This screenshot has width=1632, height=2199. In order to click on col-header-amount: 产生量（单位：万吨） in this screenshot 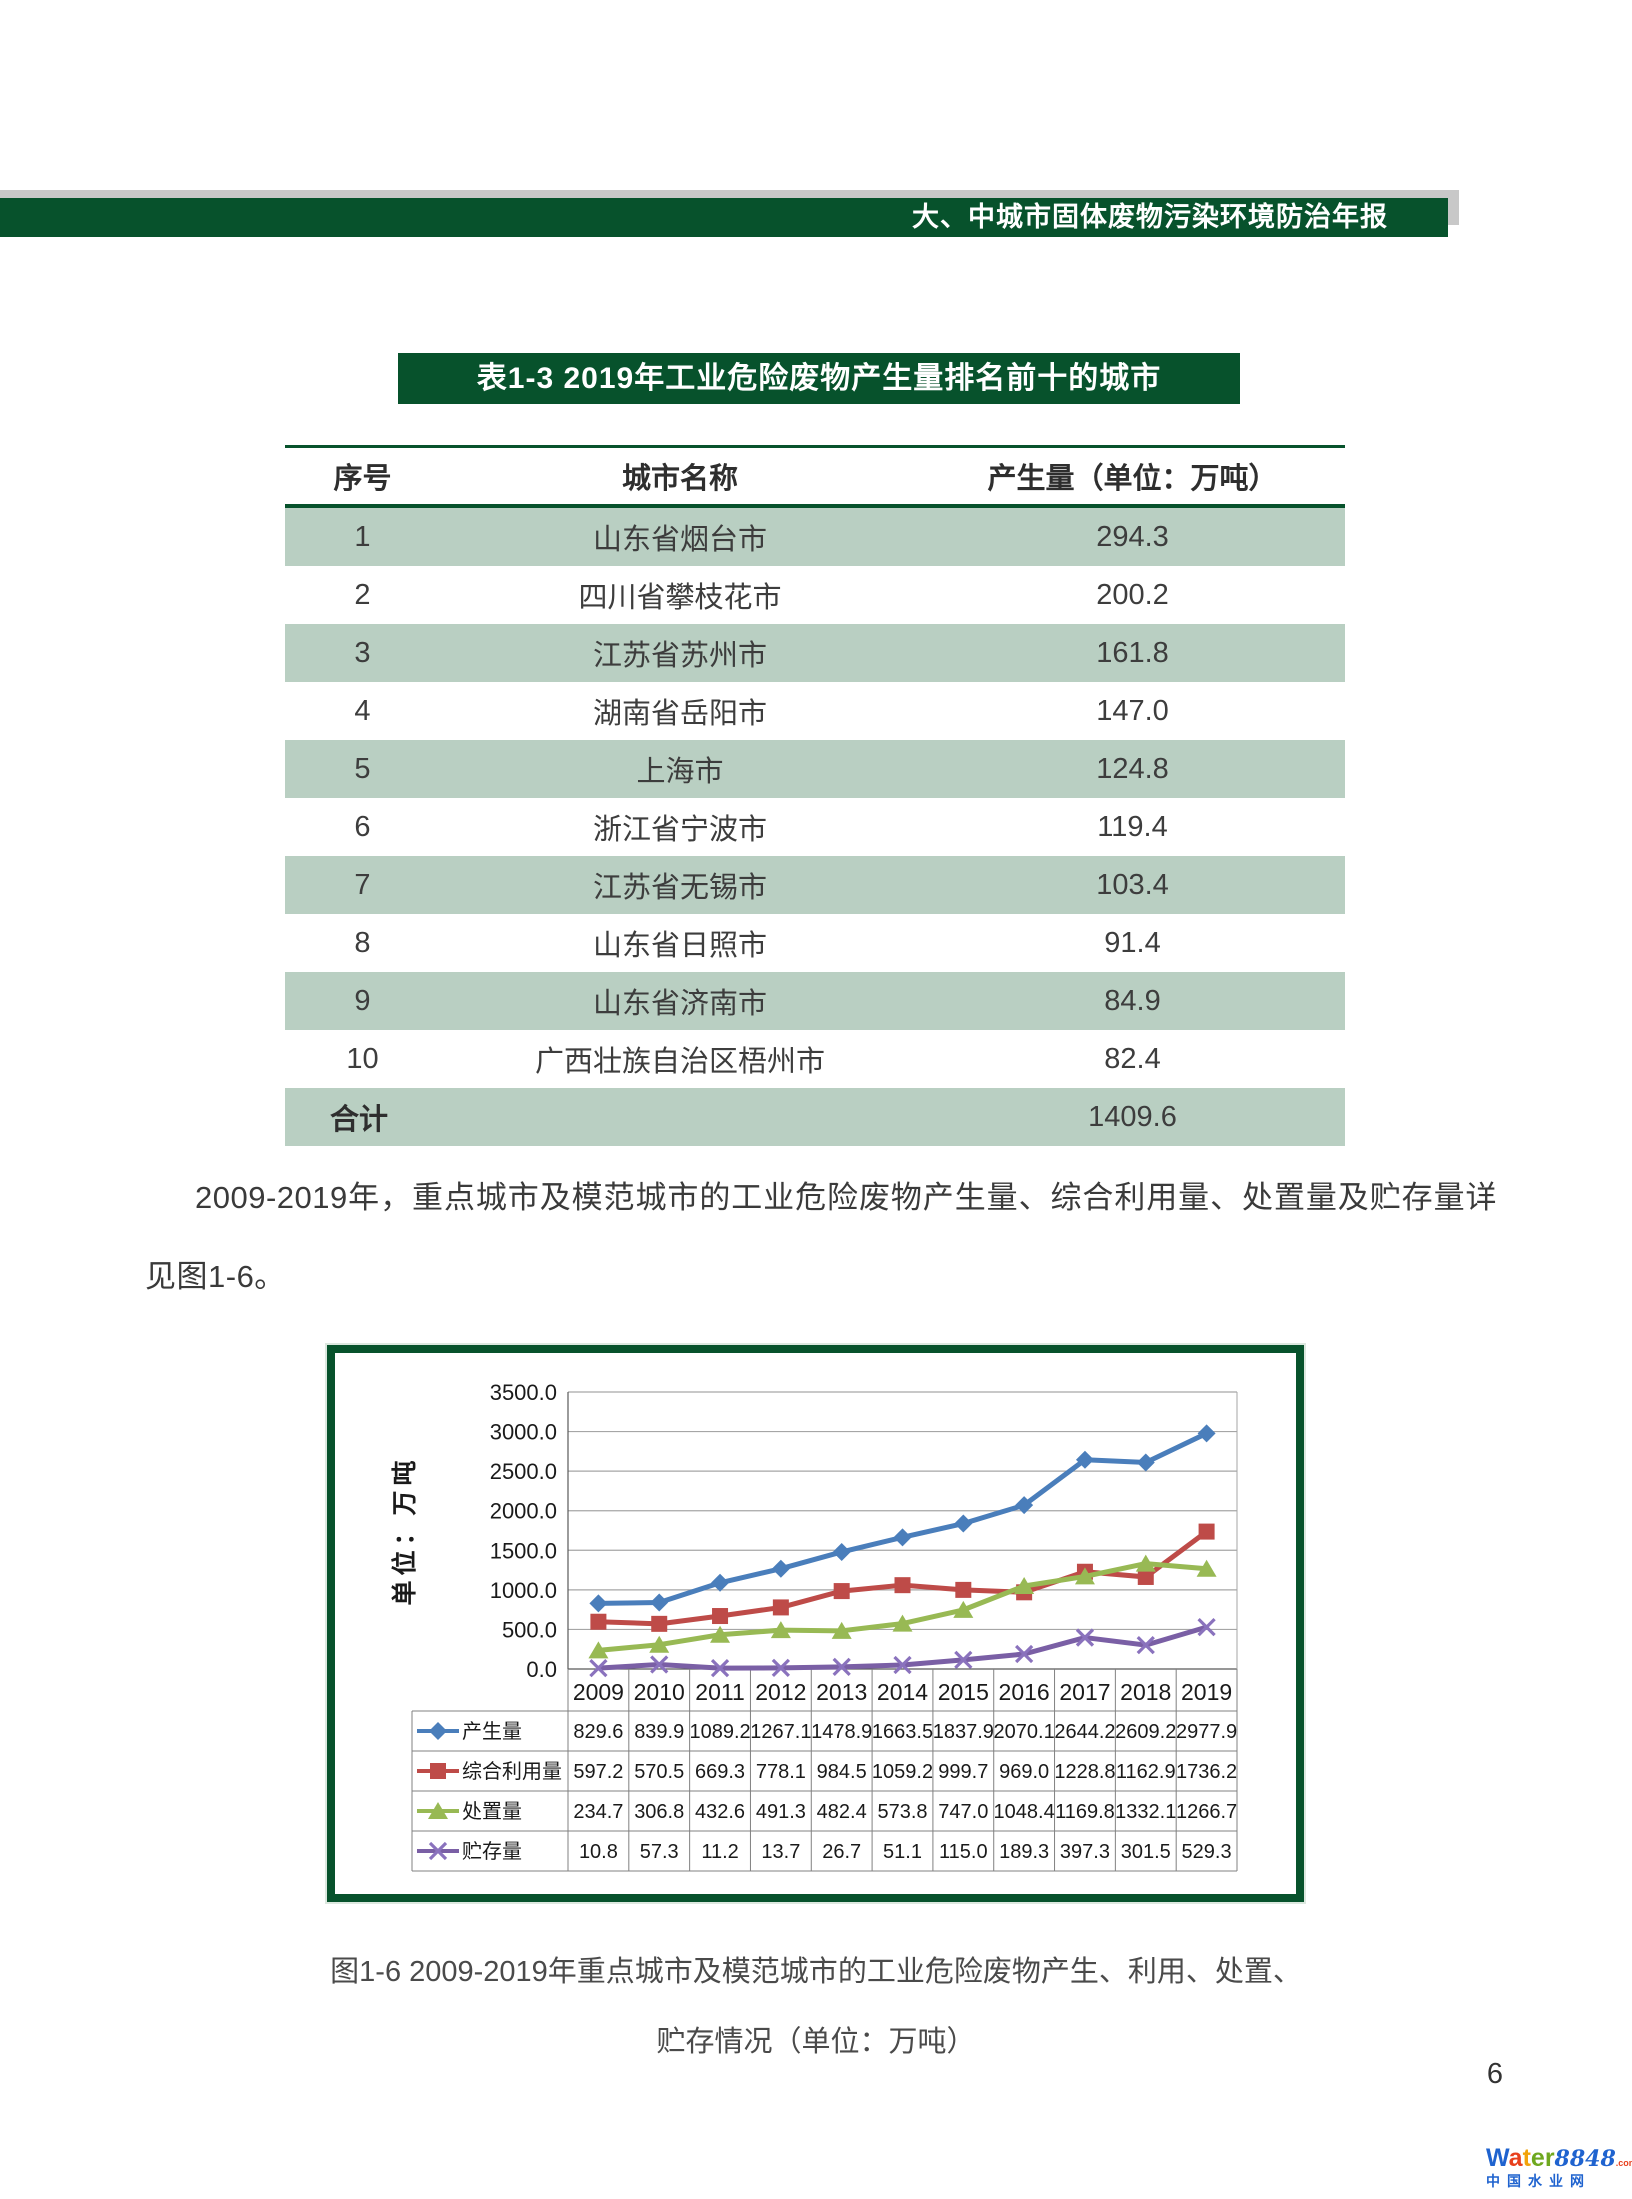, I will do `click(1132, 476)`.